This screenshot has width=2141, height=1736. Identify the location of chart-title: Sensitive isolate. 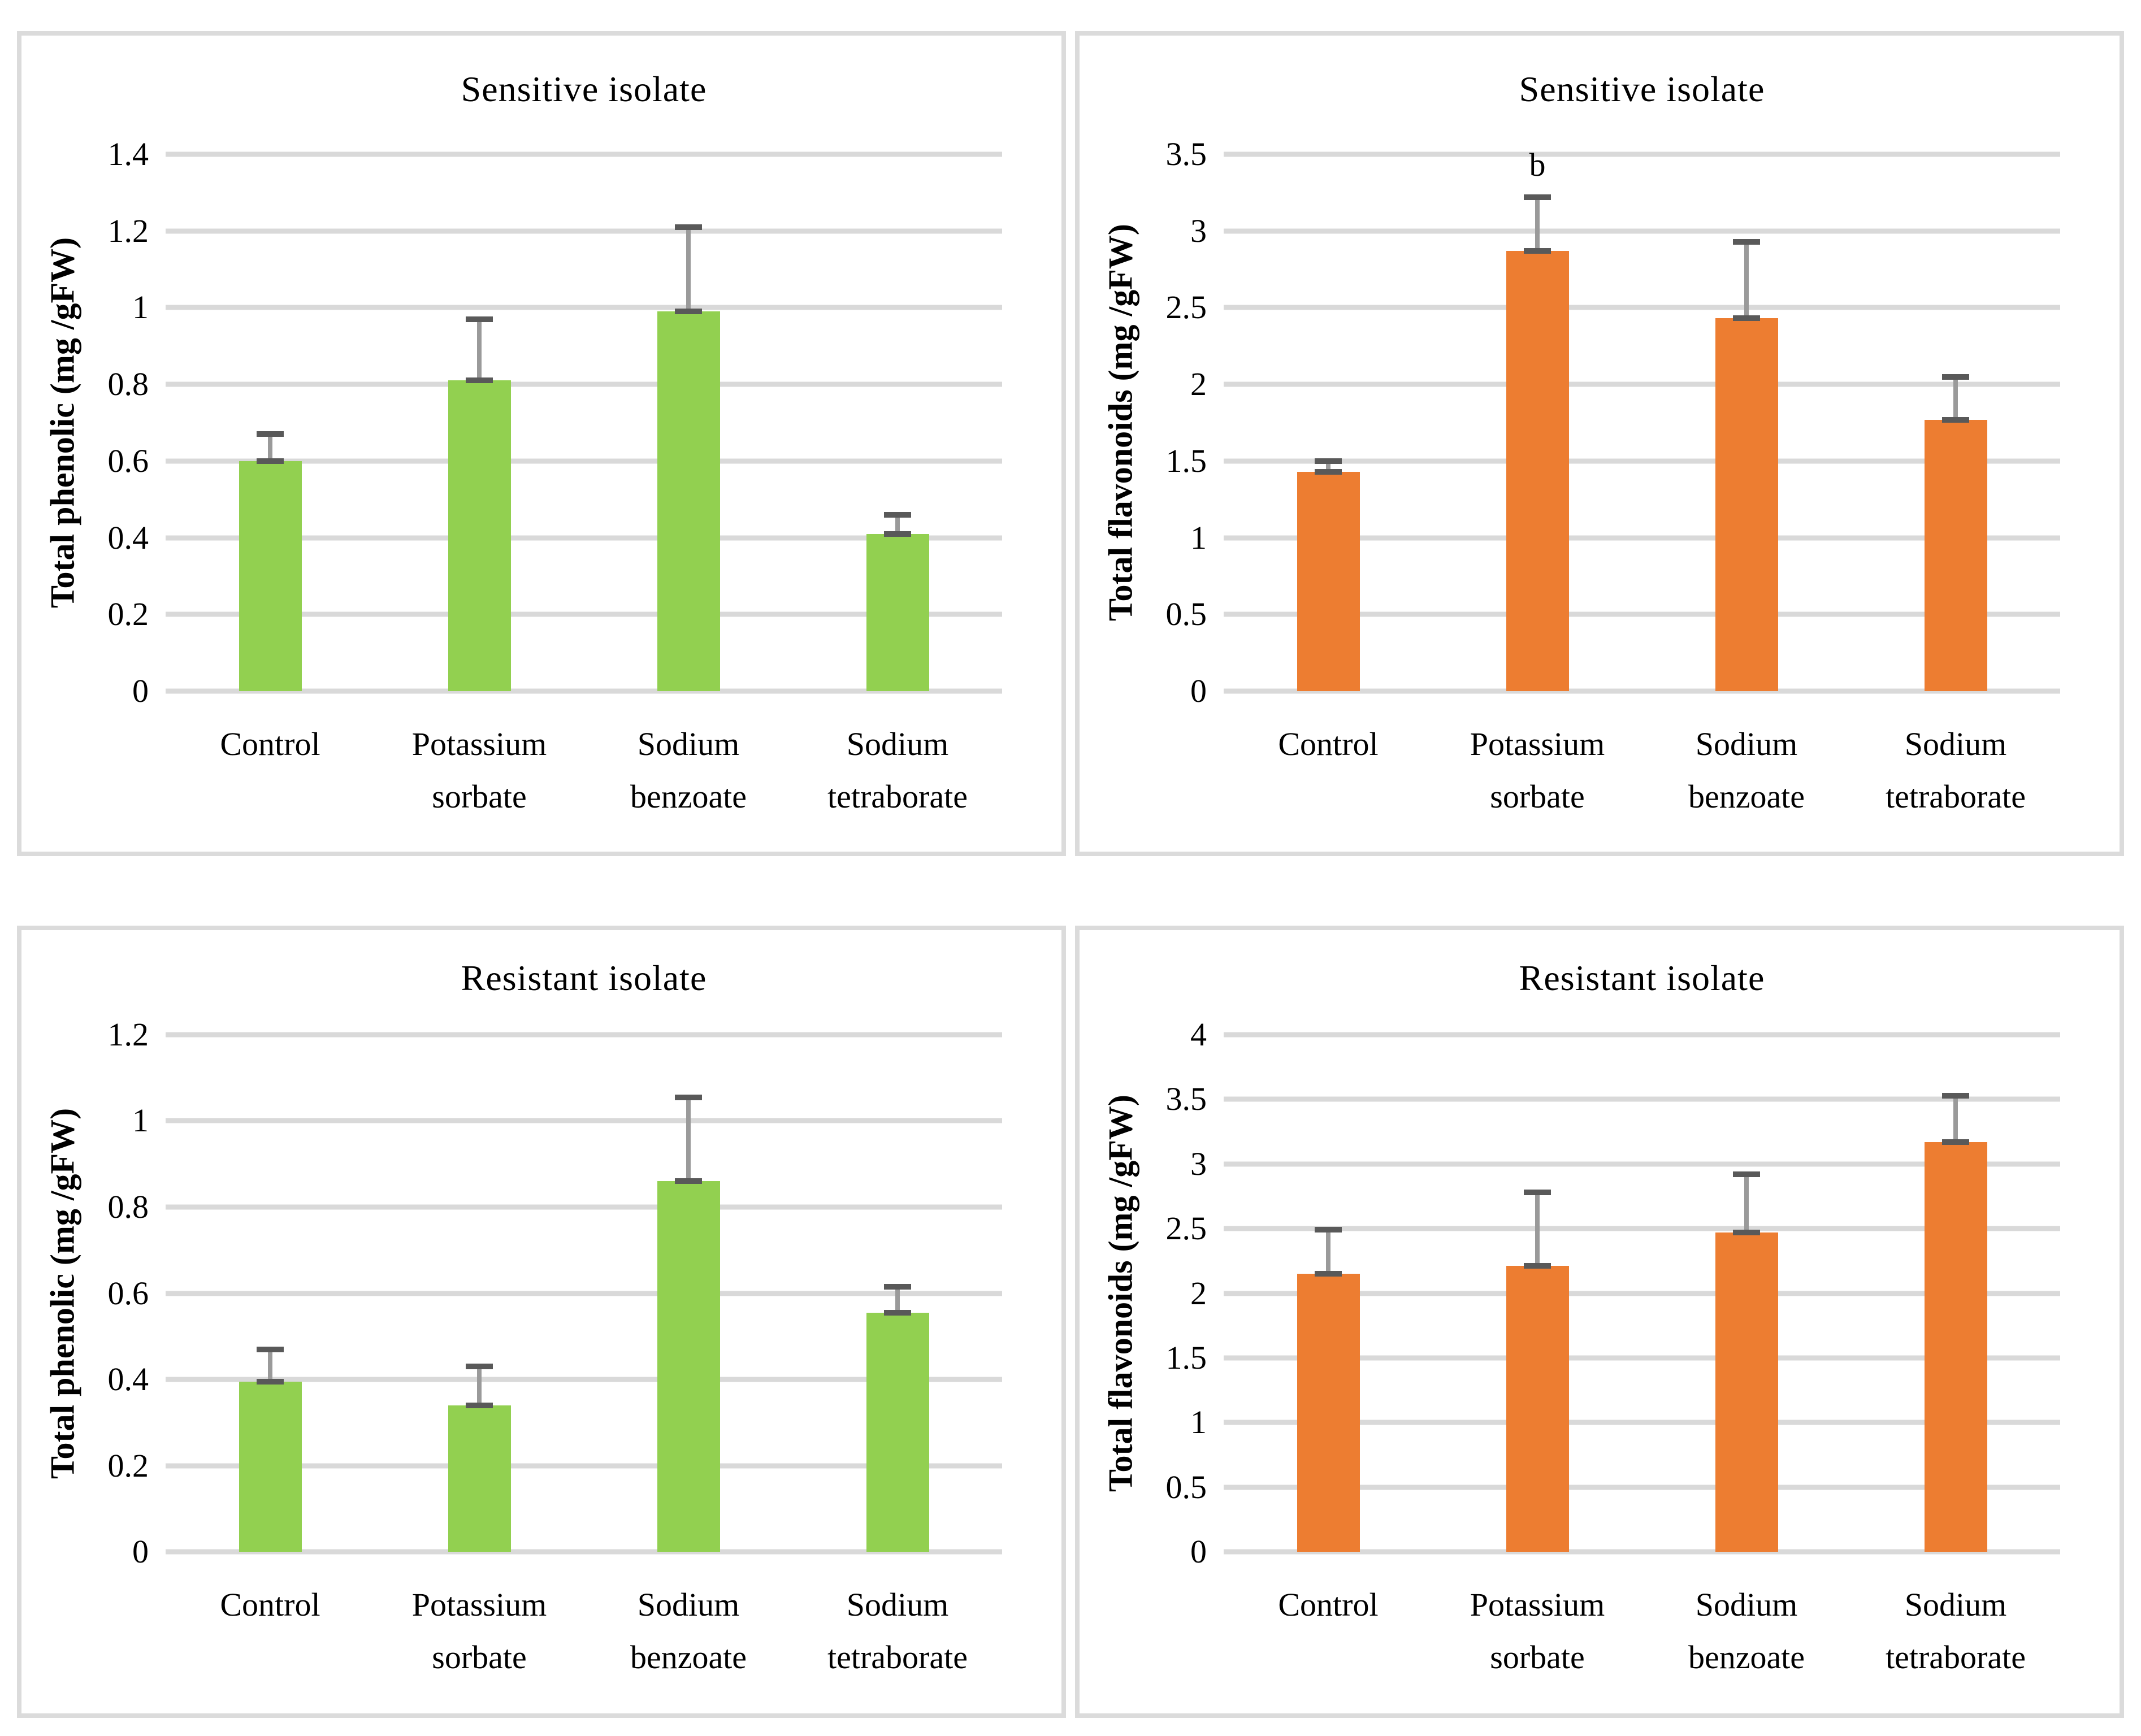
(1642, 89).